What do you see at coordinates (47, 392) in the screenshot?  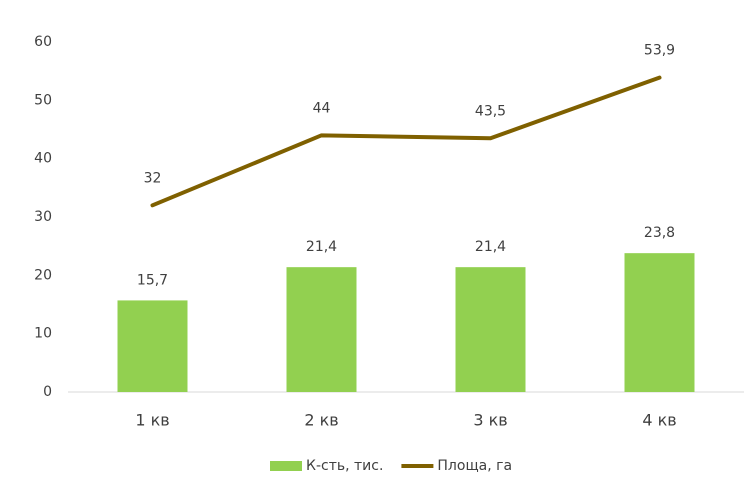 I see `y-tick-label: 0` at bounding box center [47, 392].